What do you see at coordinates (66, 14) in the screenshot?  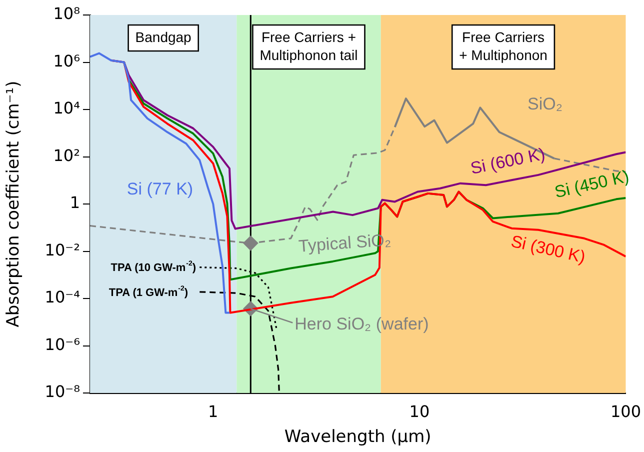 I see `y-tick-label: 10⁸` at bounding box center [66, 14].